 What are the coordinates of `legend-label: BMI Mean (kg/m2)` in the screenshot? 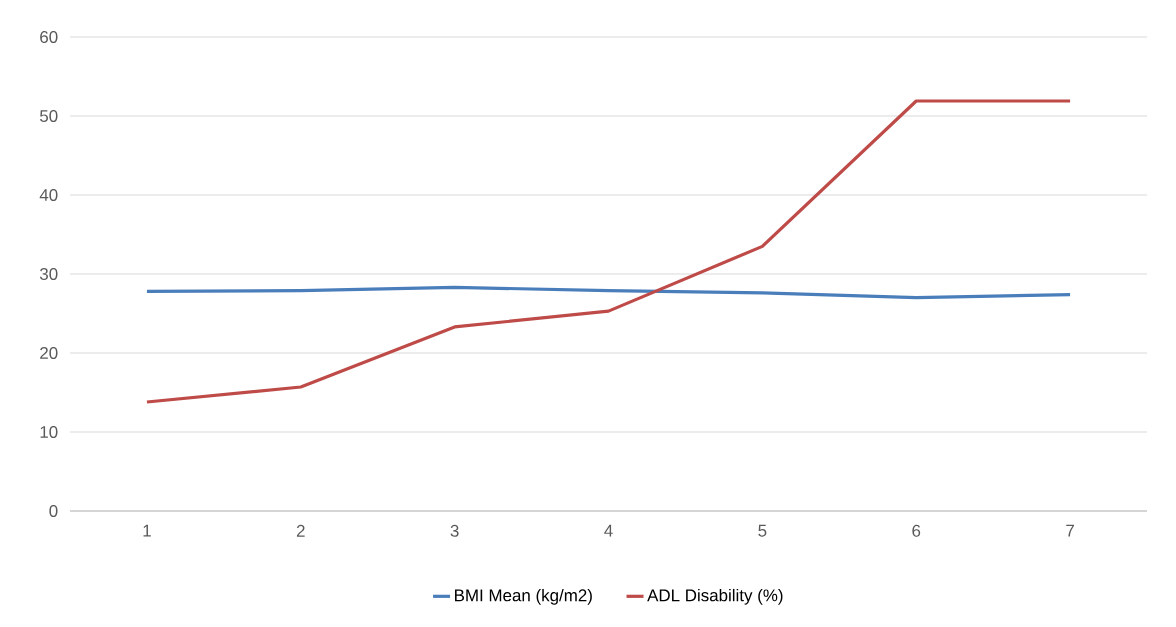 It's located at (523, 596).